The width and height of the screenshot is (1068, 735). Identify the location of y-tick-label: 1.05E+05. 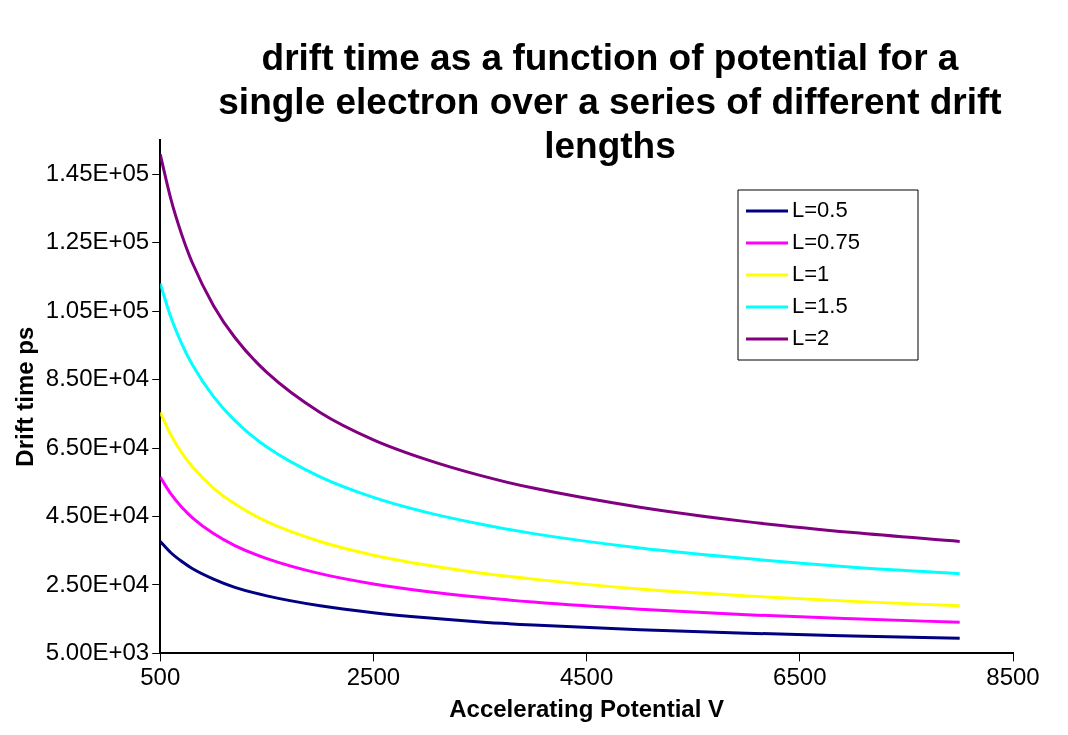
(97, 309).